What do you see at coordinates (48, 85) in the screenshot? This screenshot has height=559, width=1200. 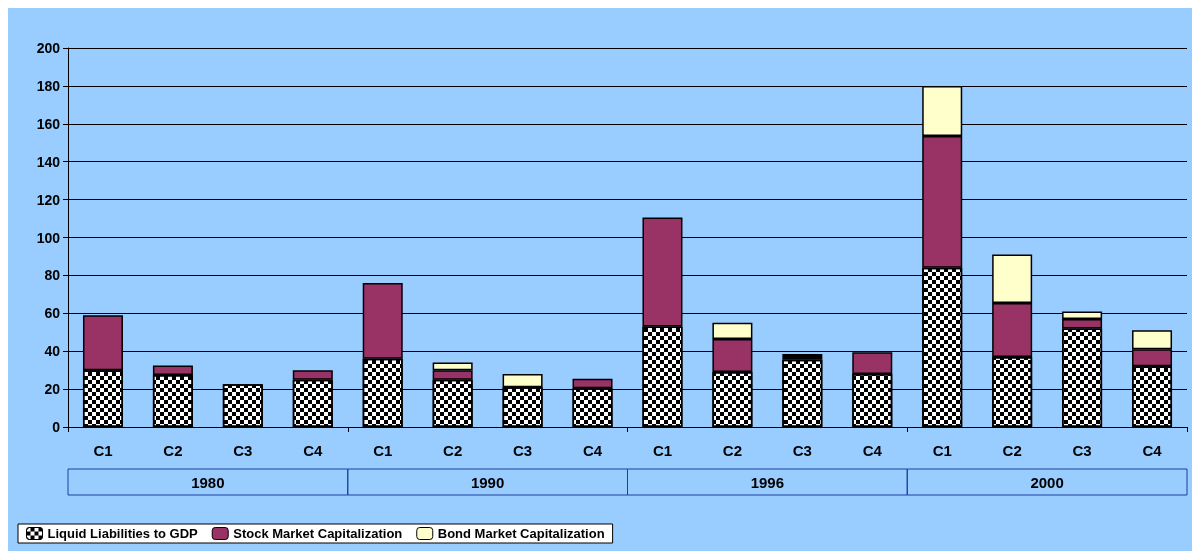 I see `y-tick-label: 180` at bounding box center [48, 85].